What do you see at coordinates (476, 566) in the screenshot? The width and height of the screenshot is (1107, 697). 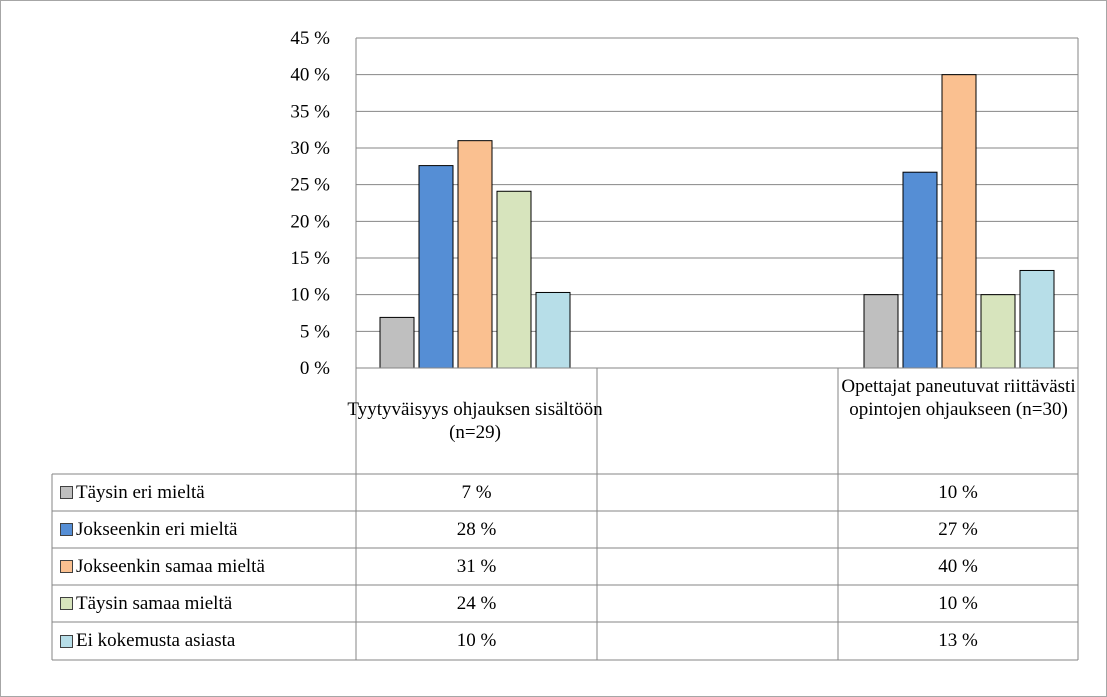 I see `data-label: 31 %` at bounding box center [476, 566].